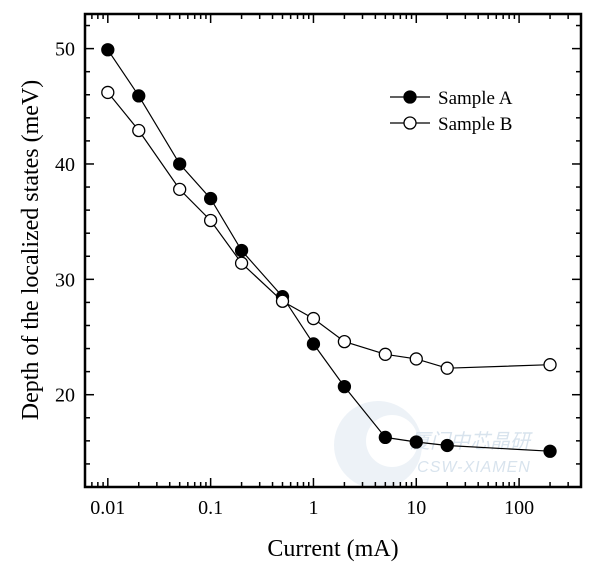 Image resolution: width=606 pixels, height=566 pixels. What do you see at coordinates (313, 508) in the screenshot?
I see `x-tick-label: 1` at bounding box center [313, 508].